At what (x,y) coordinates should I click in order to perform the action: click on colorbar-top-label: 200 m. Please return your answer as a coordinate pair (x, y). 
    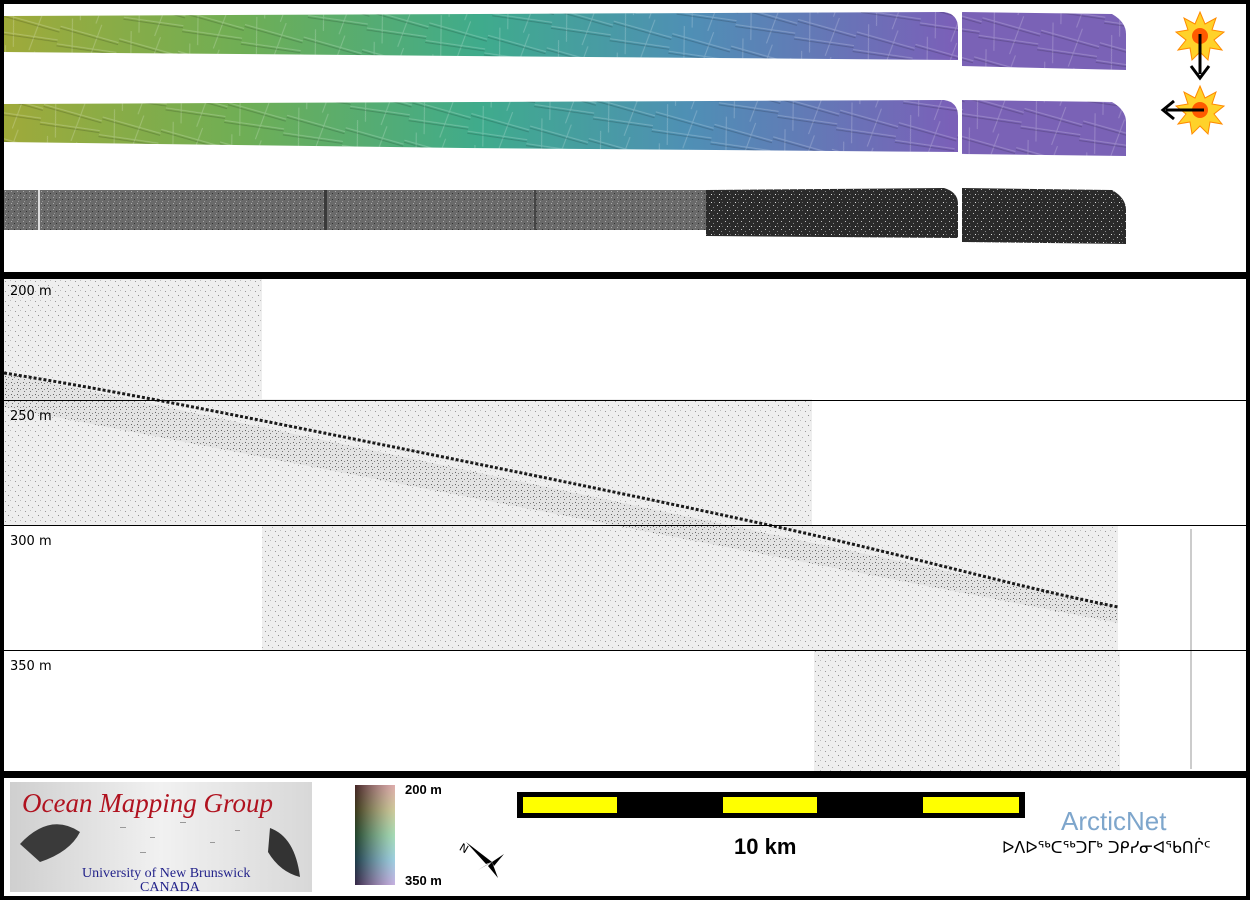
    Looking at the image, I should click on (423, 789).